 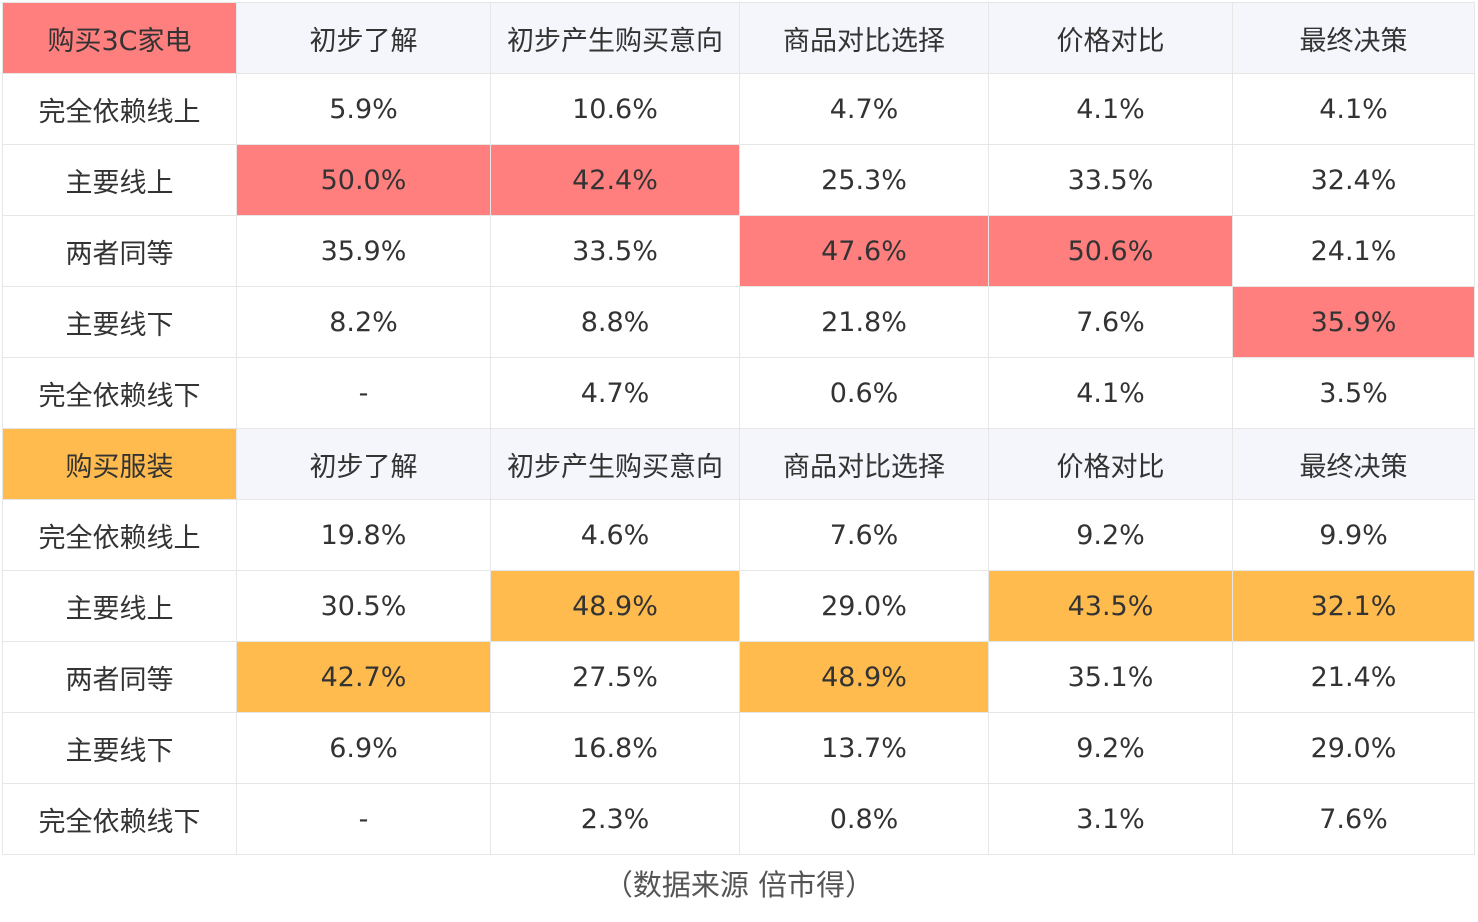 I want to click on value-cell: 0.6%, so click(x=864, y=393).